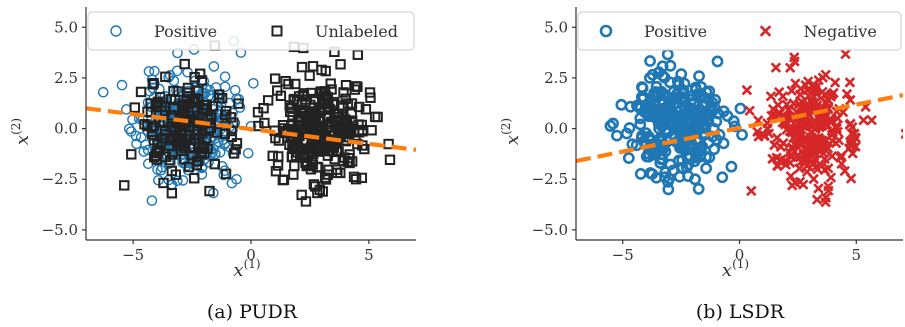 The image size is (905, 327). What do you see at coordinates (185, 31) in the screenshot?
I see `legend-label-positive: Positive` at bounding box center [185, 31].